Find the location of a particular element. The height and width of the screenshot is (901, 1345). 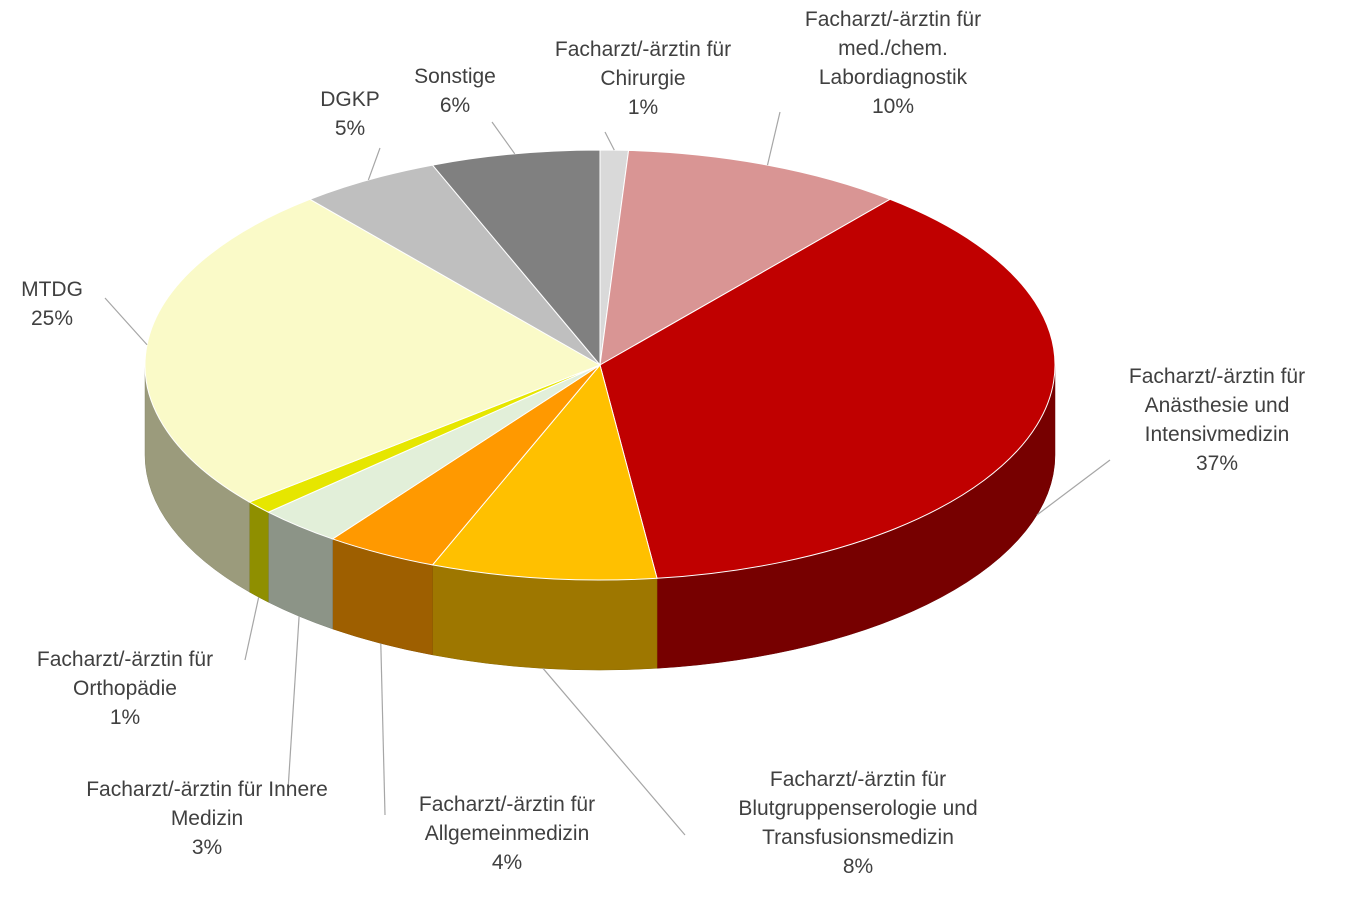

value-label: 8% is located at coordinates (858, 866).